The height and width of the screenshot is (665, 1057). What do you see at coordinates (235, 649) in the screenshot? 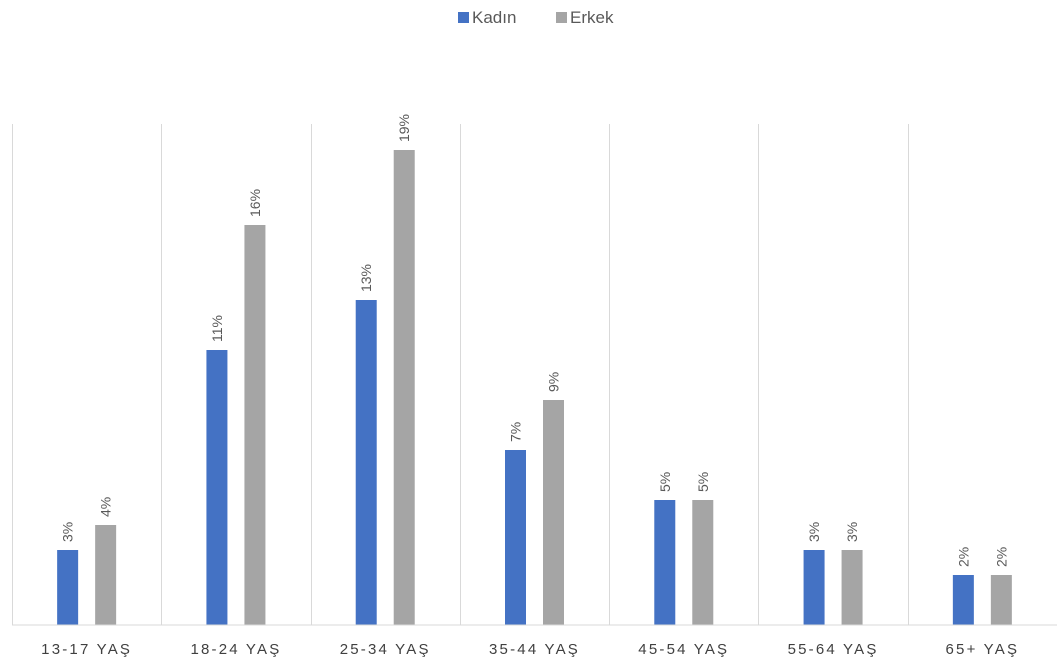
I see `category-label: 18-24 YAŞ` at bounding box center [235, 649].